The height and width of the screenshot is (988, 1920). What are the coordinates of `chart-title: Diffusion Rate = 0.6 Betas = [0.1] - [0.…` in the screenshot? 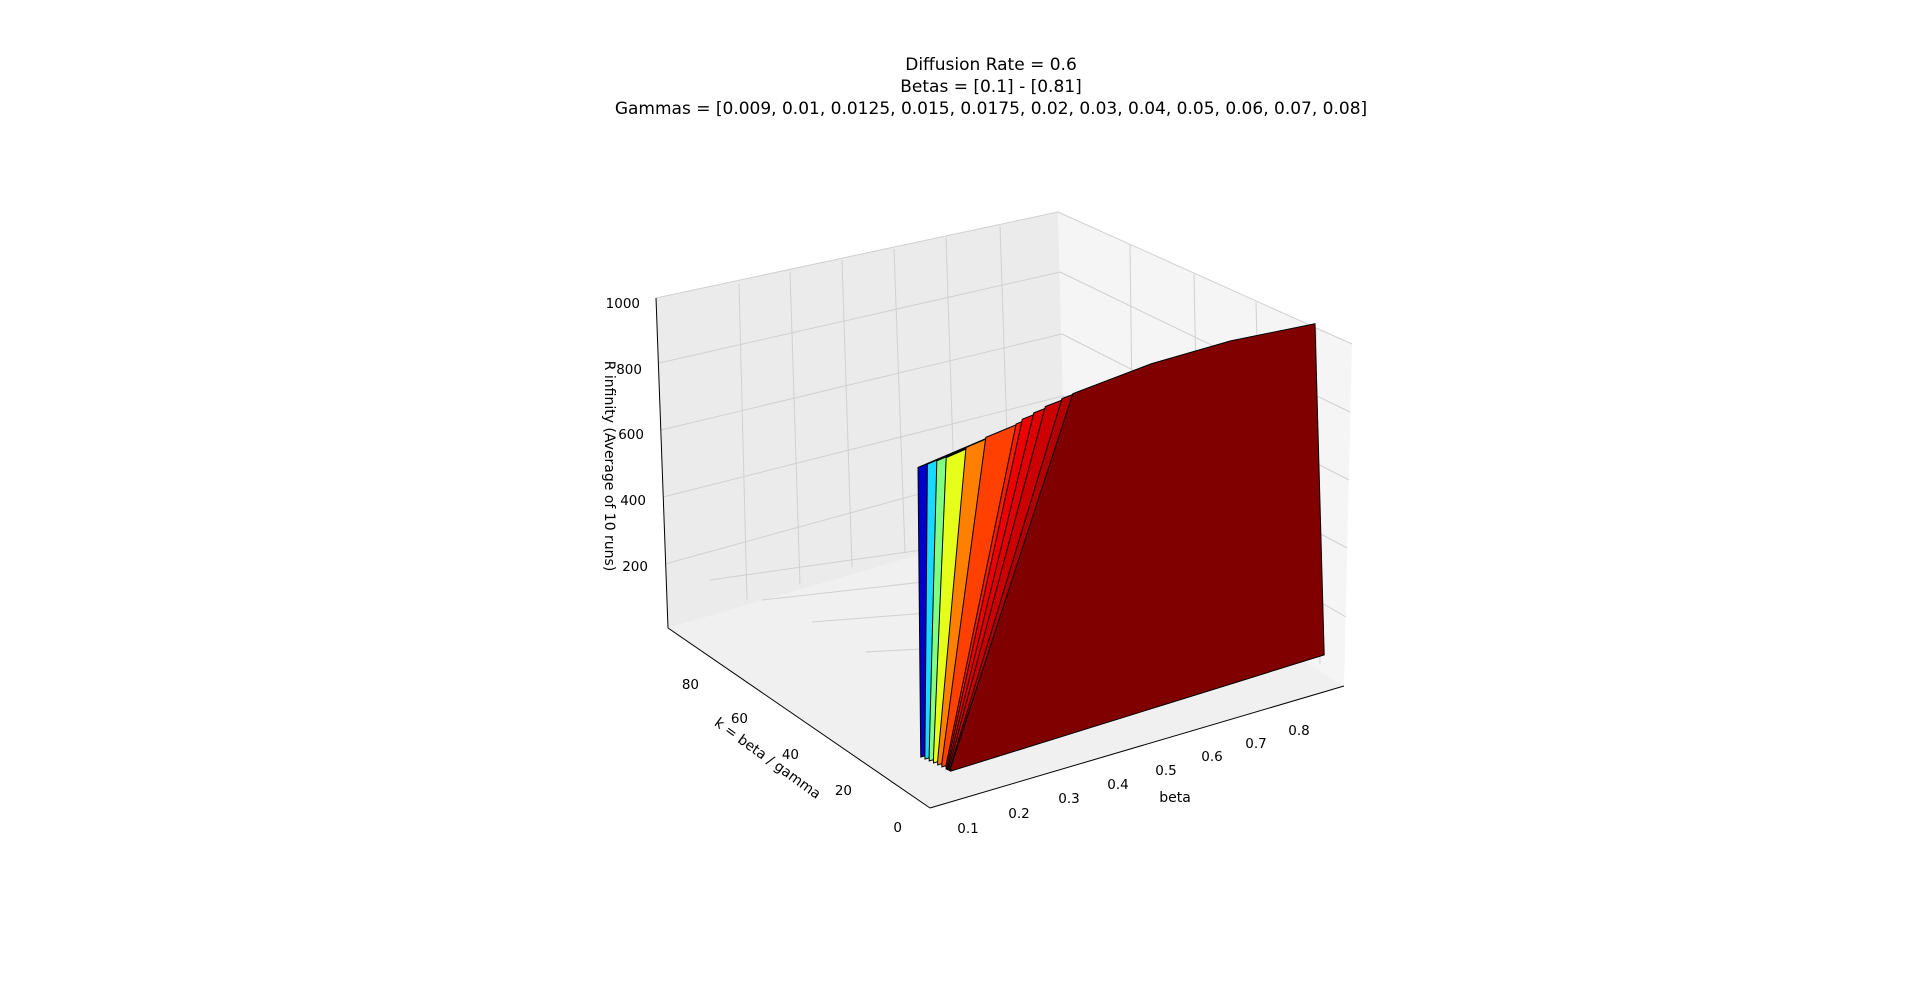 It's located at (991, 87).